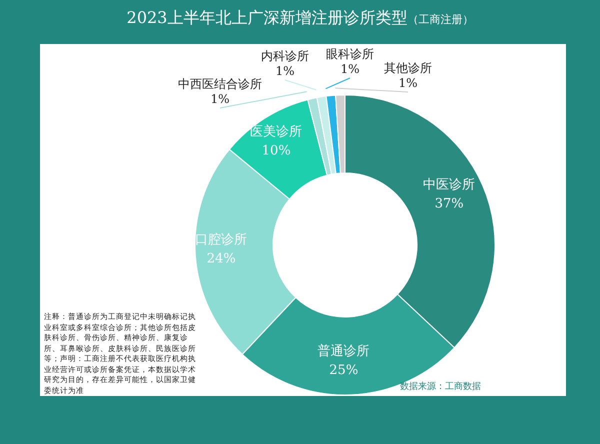 The image size is (600, 444). Describe the element at coordinates (285, 56) in the screenshot. I see `slice-label: 内科诊所` at that location.